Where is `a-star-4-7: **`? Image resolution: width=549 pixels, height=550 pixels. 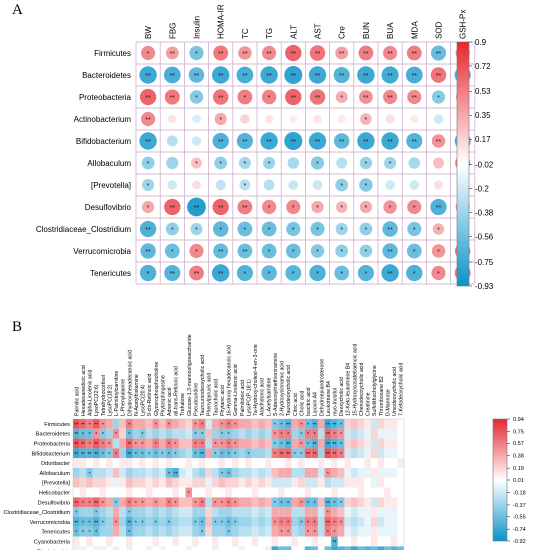 a-star-4-7: ** is located at coordinates (318, 142).